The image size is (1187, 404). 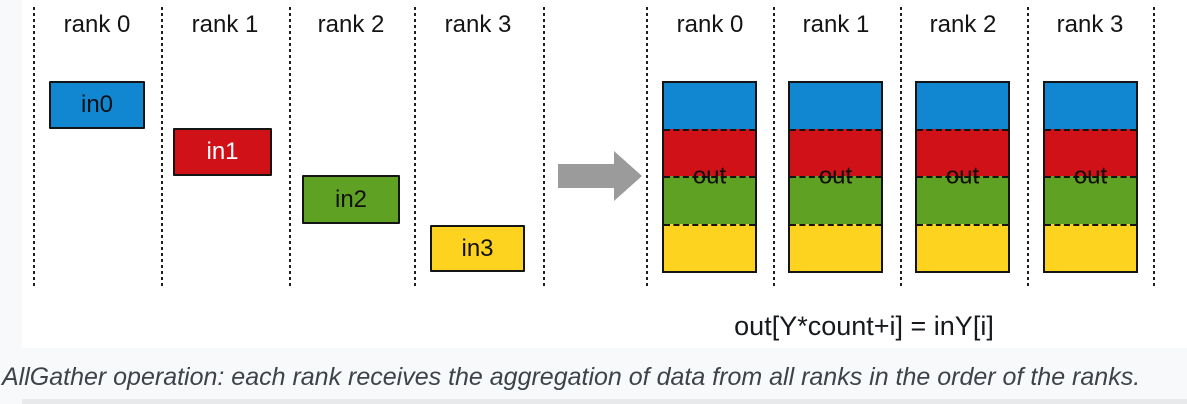 I want to click on next-figure-edge, so click(x=604, y=401).